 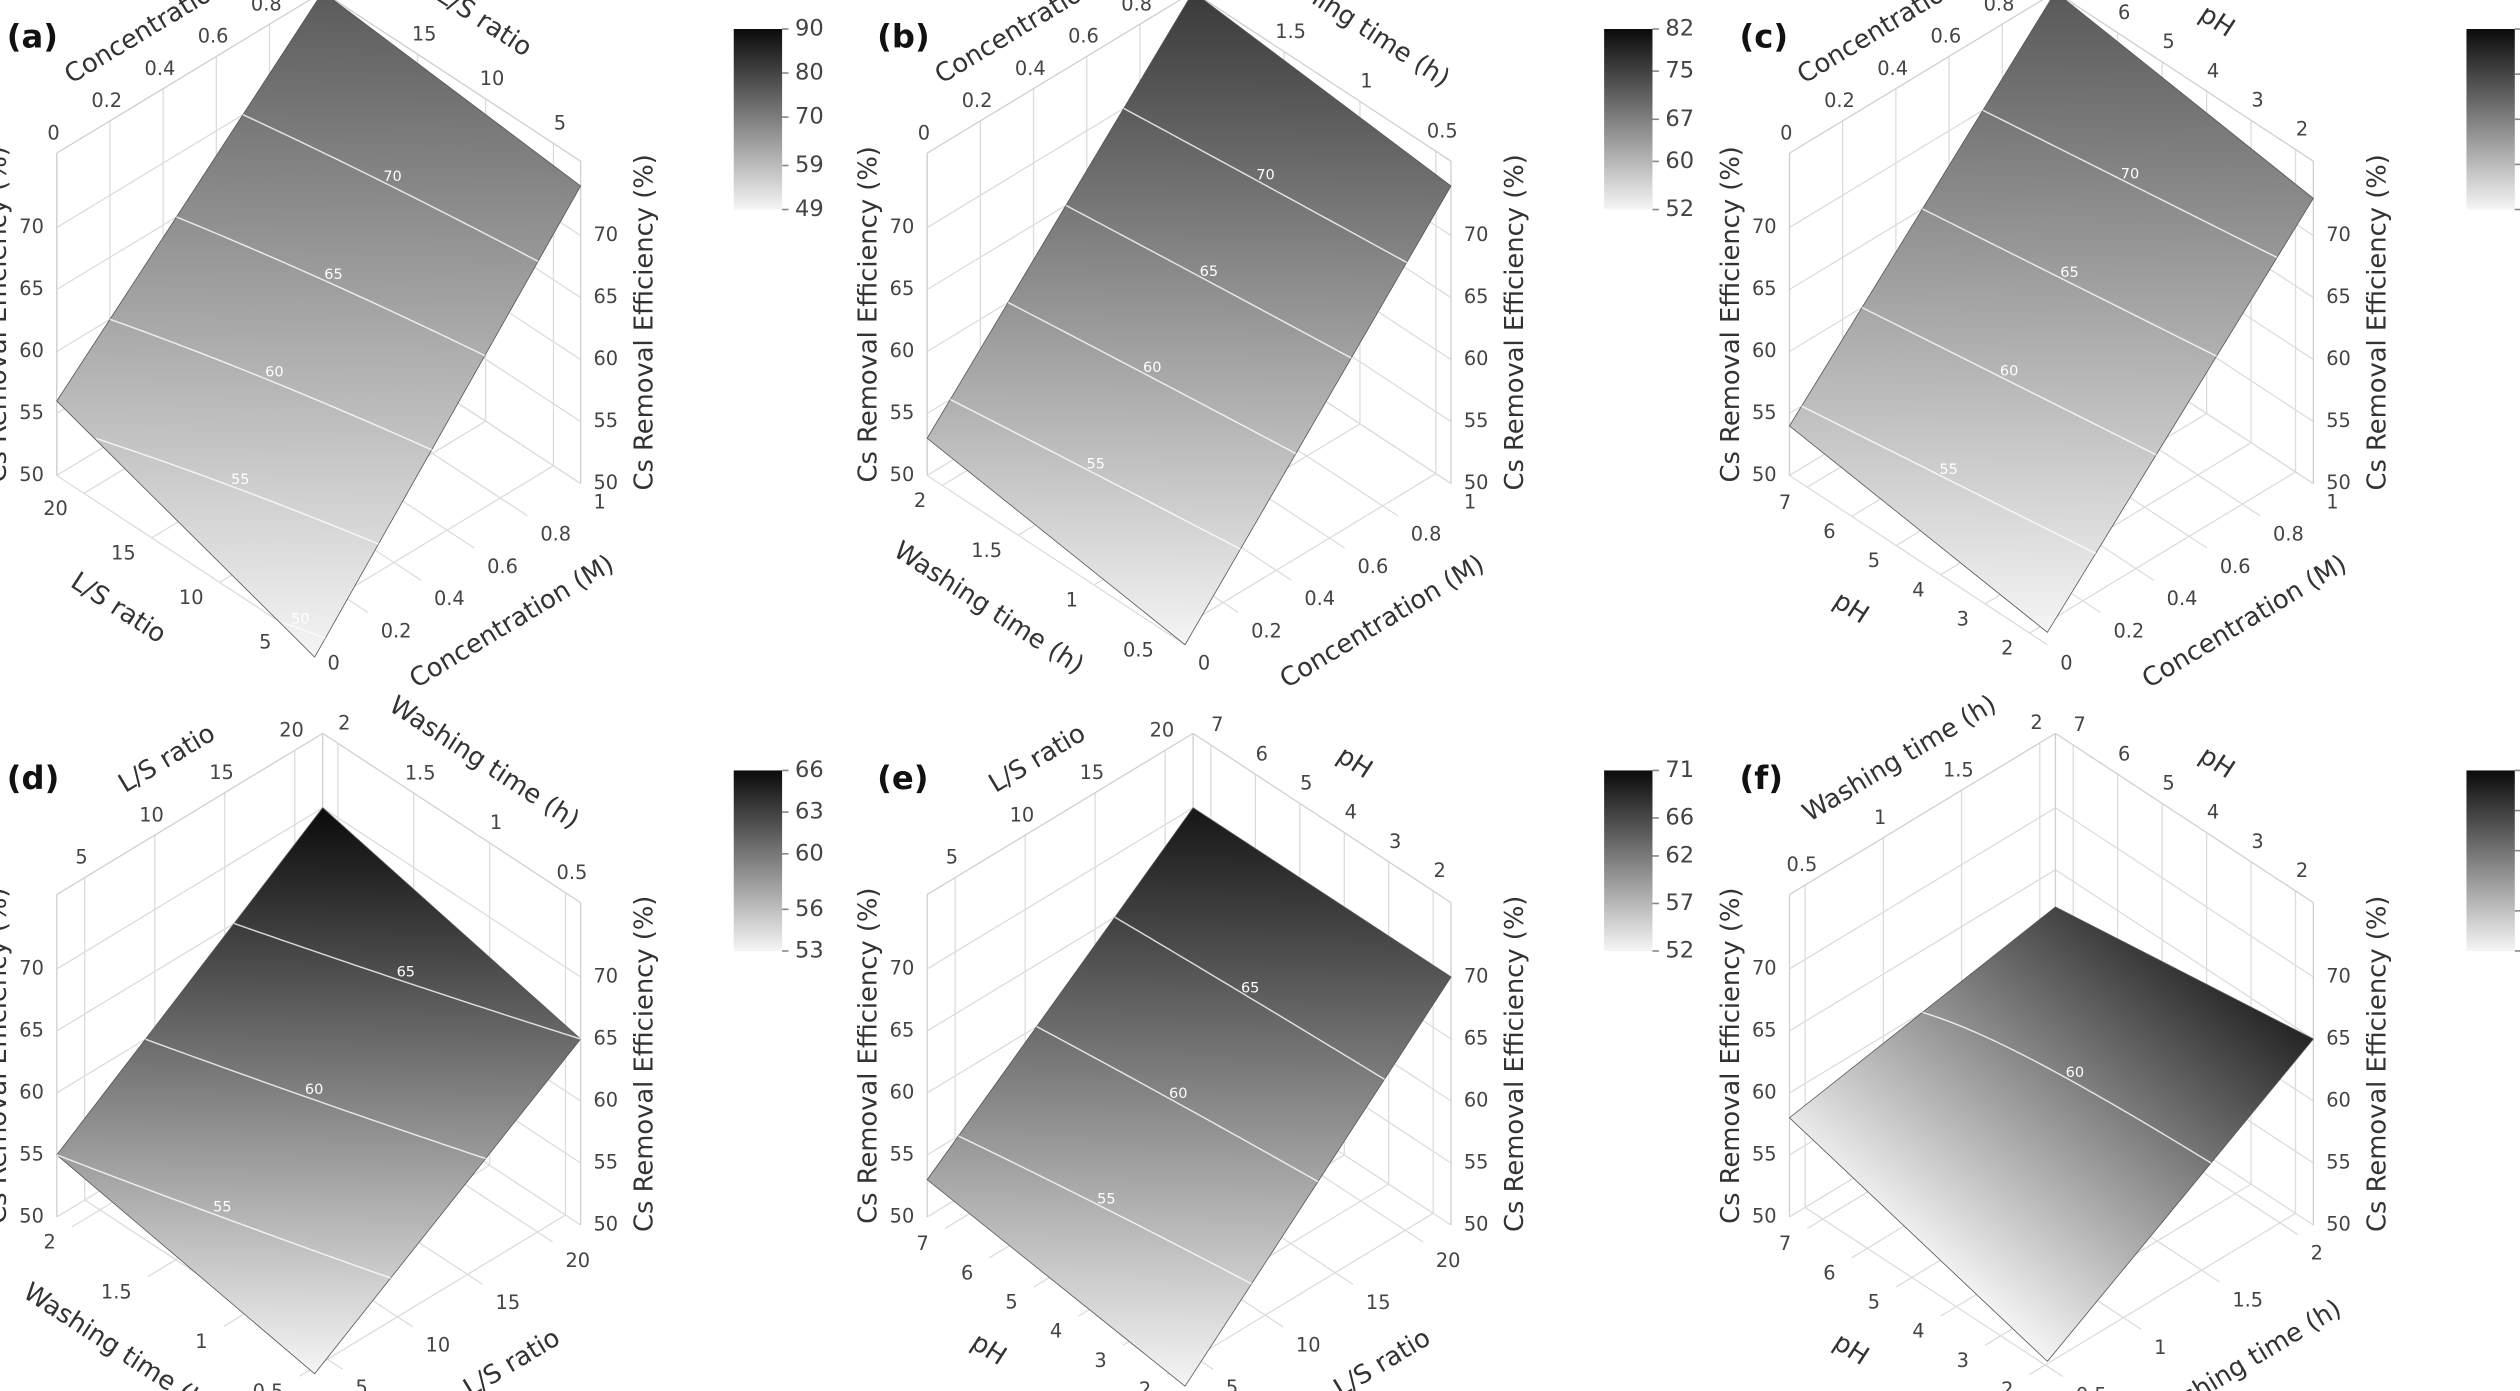 I want to click on panel-label: (a), so click(x=32, y=37).